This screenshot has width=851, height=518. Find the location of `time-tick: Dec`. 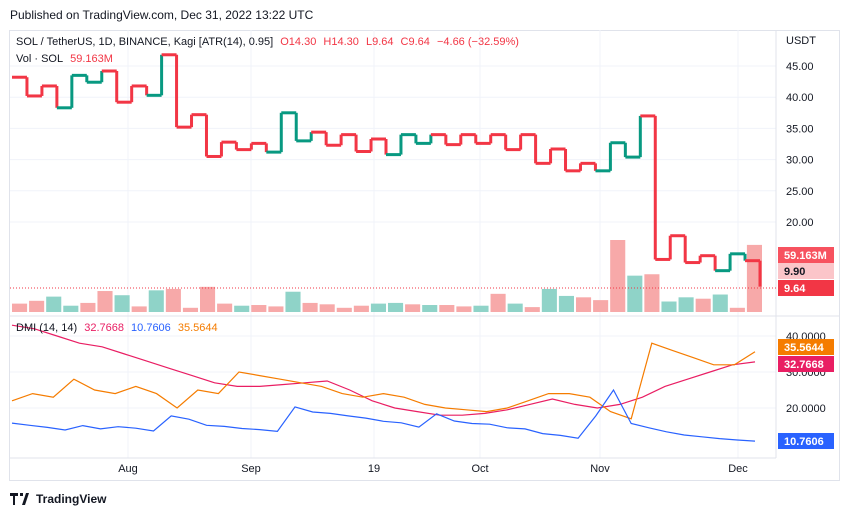

time-tick: Dec is located at coordinates (738, 469).